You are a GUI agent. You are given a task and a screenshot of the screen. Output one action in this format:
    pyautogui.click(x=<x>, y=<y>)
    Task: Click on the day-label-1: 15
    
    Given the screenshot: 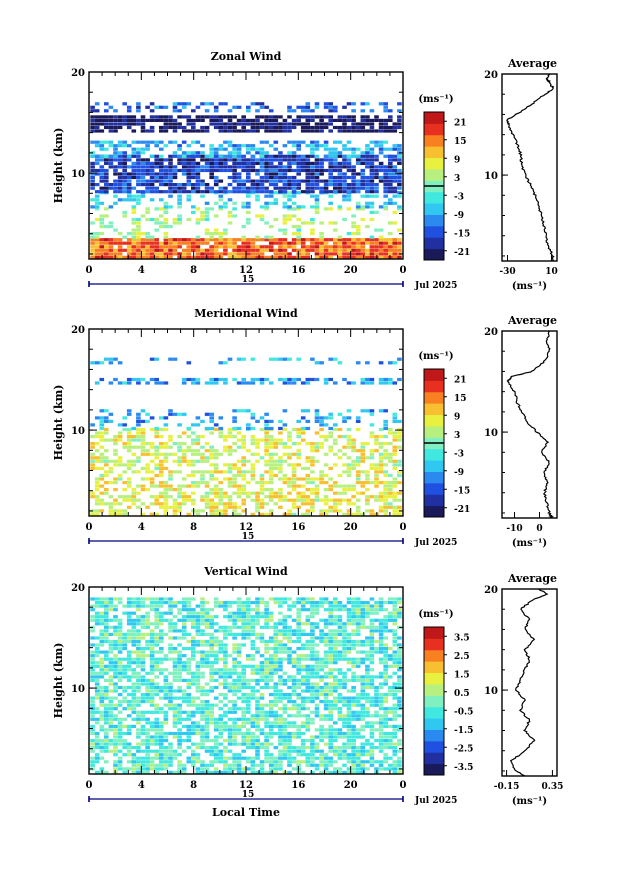 What is the action you would take?
    pyautogui.click(x=248, y=537)
    